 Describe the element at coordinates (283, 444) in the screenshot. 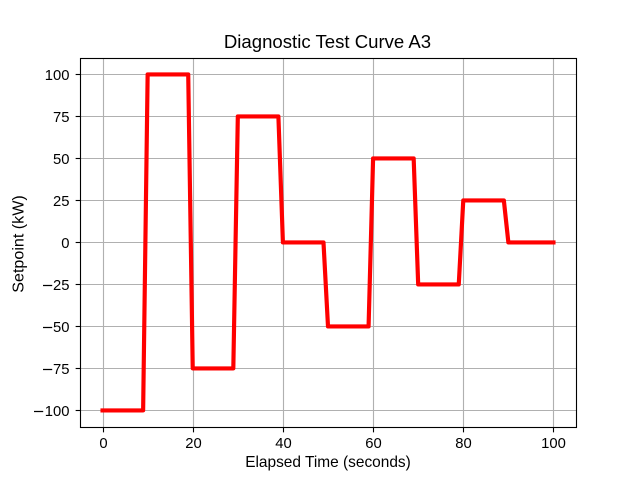

I see `svg-text: 40` at that location.